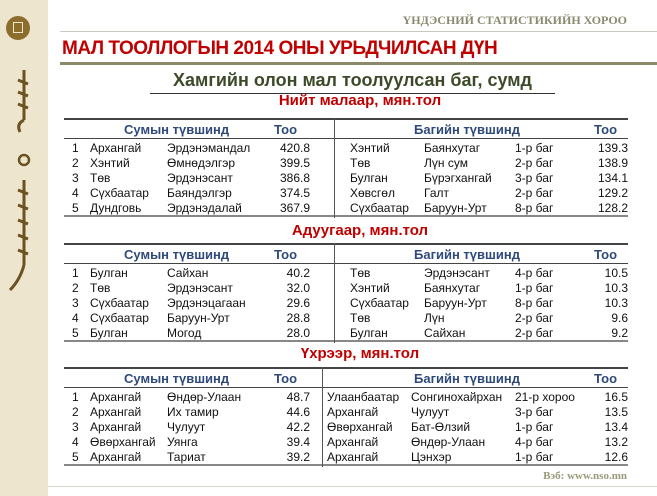 This screenshot has width=657, height=496. Describe the element at coordinates (431, 457) in the screenshot. I see `row-right-sum: Цэнхэр` at that location.